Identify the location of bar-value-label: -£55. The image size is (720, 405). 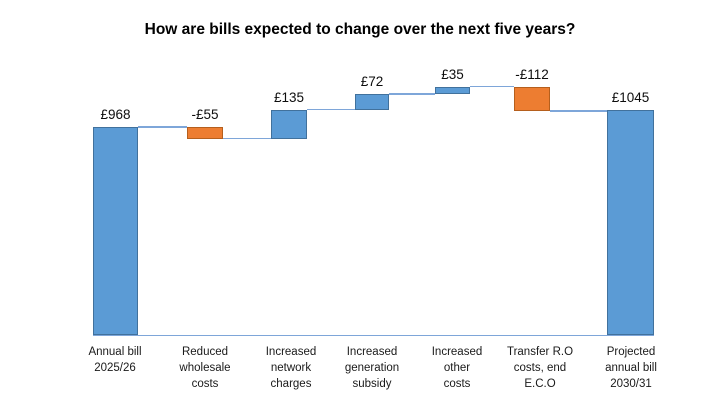
(205, 114).